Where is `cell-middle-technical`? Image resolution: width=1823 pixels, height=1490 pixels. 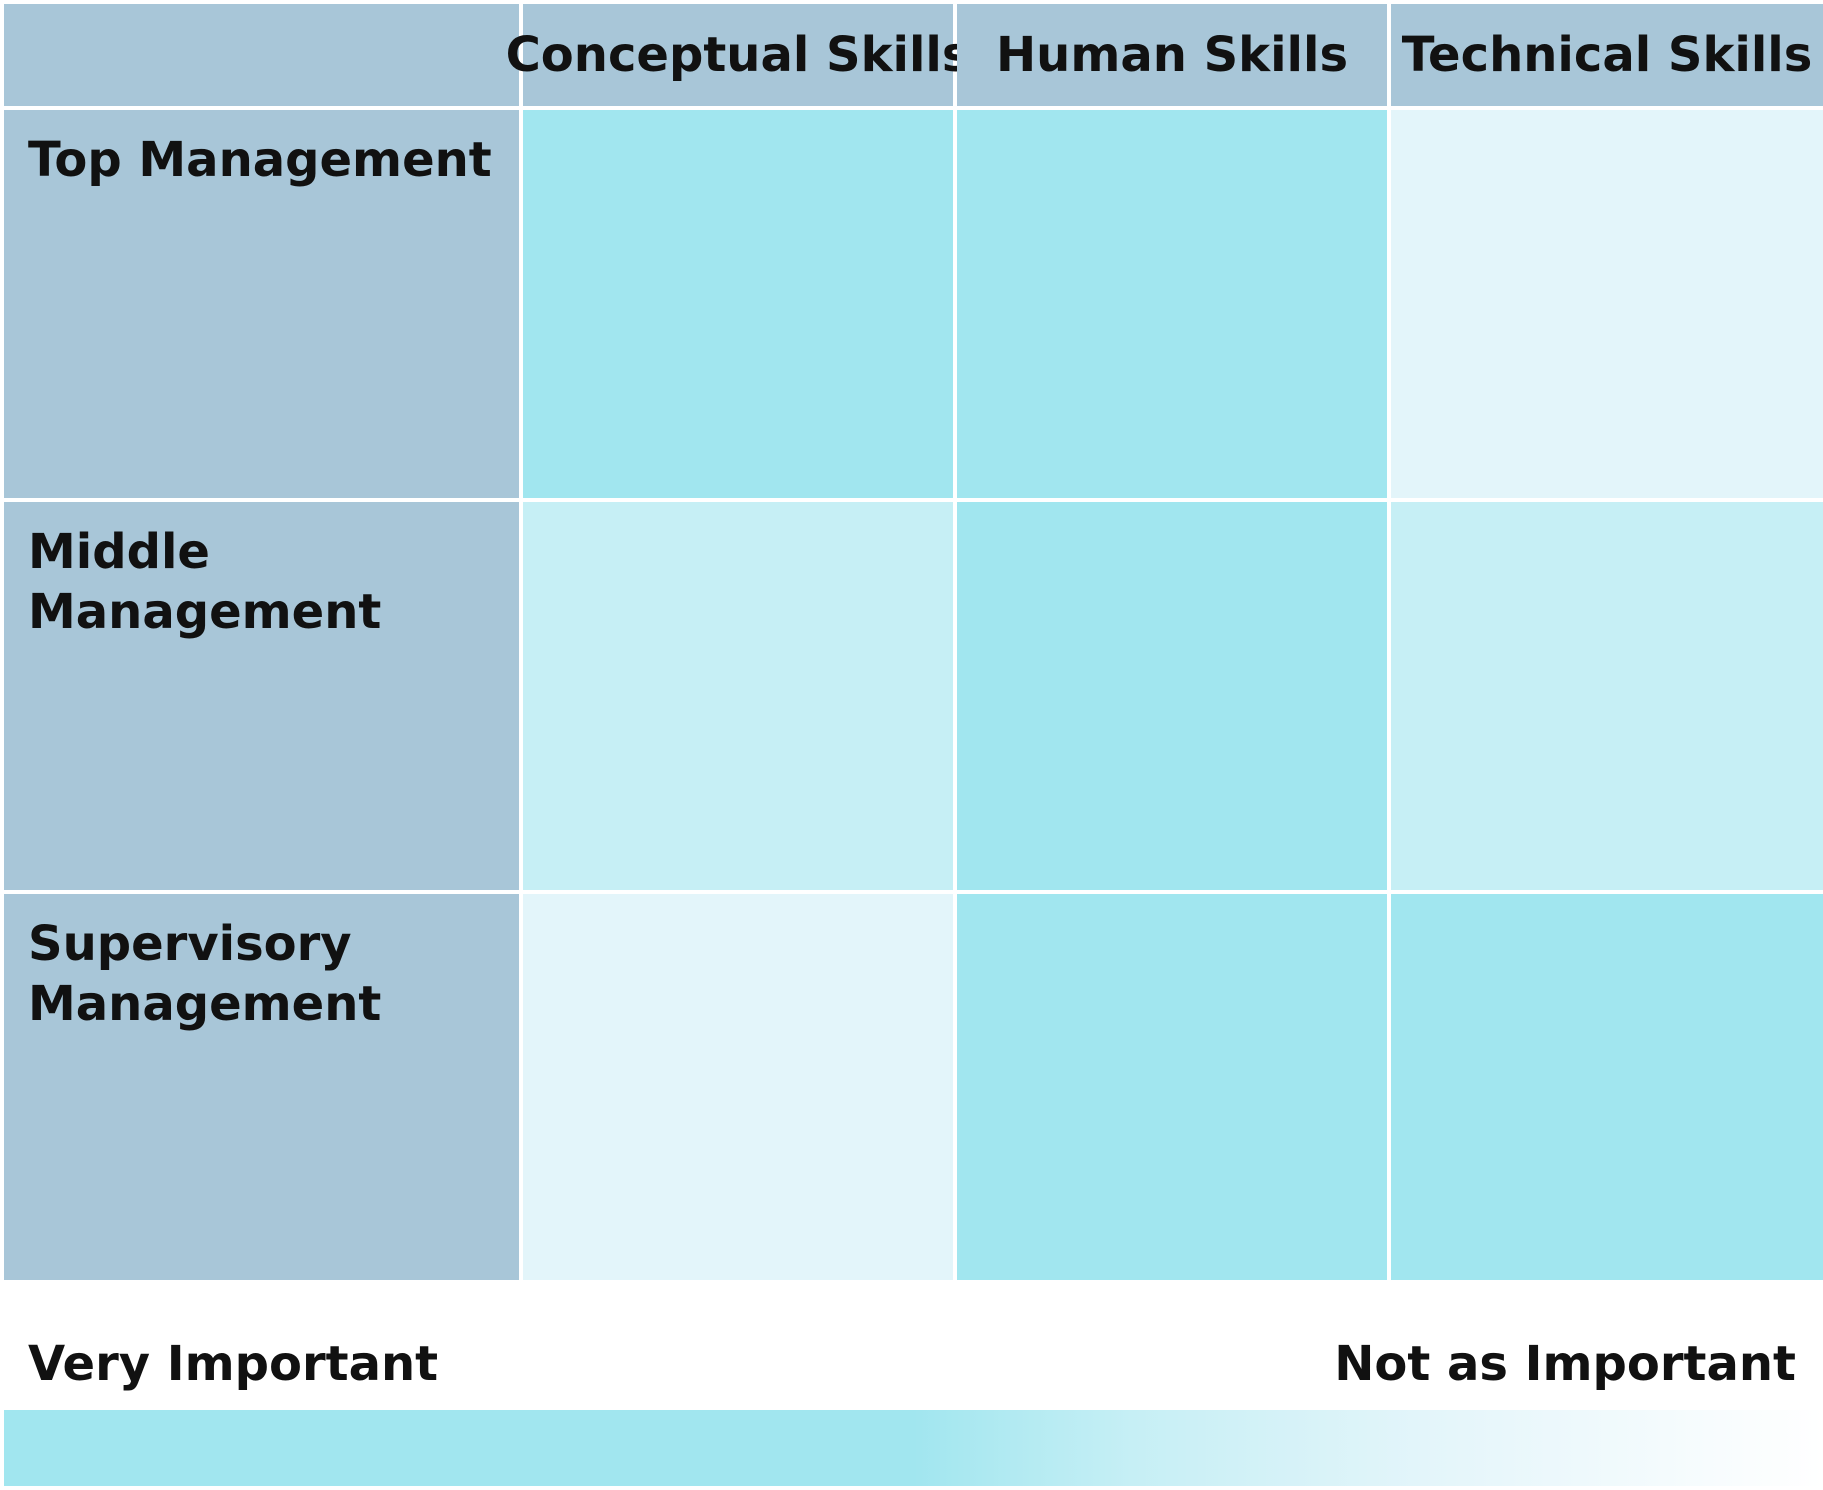
cell-middle-technical is located at coordinates (1607, 696).